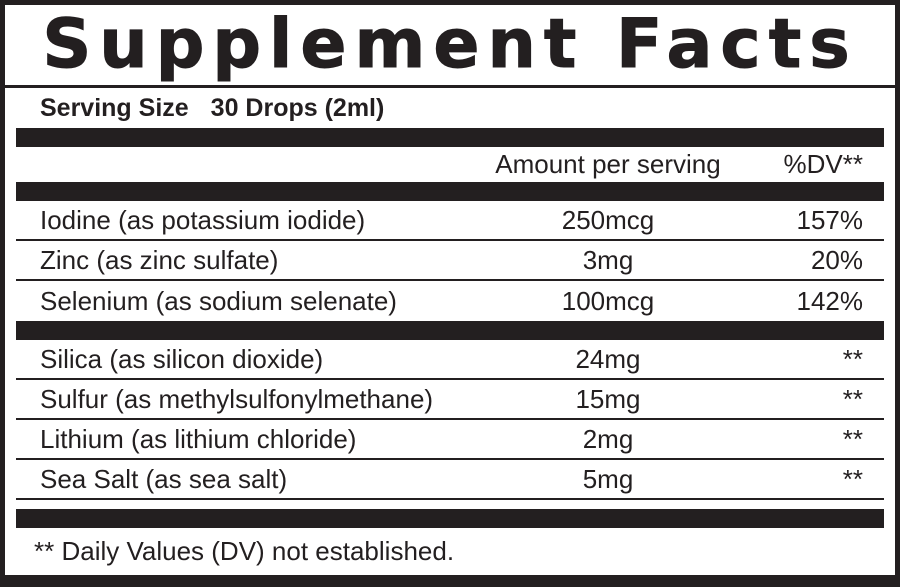 The width and height of the screenshot is (900, 587). What do you see at coordinates (608, 259) in the screenshot?
I see `nutrient-amount: 3mg` at bounding box center [608, 259].